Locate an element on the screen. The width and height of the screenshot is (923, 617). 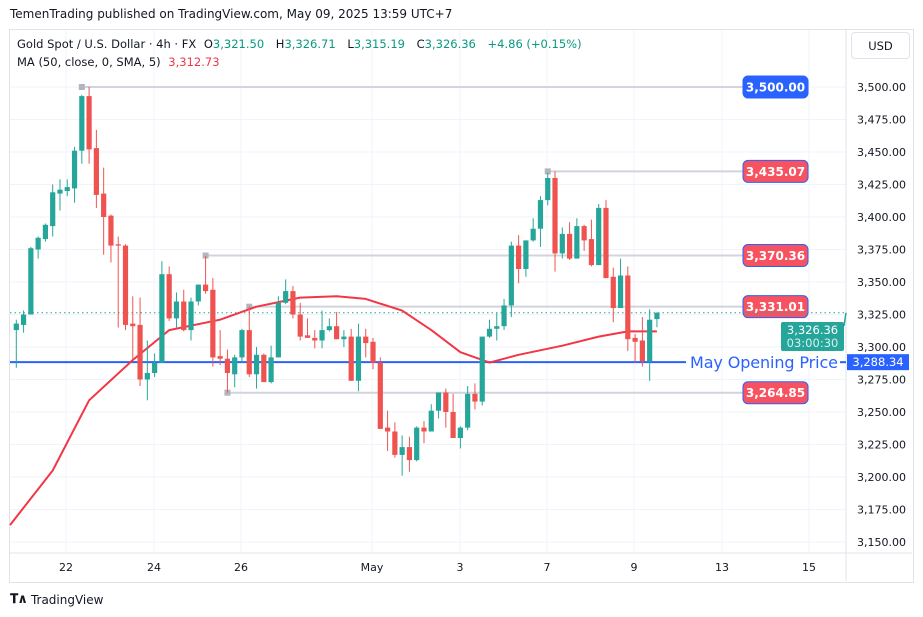
low-label: L is located at coordinates (350, 44).